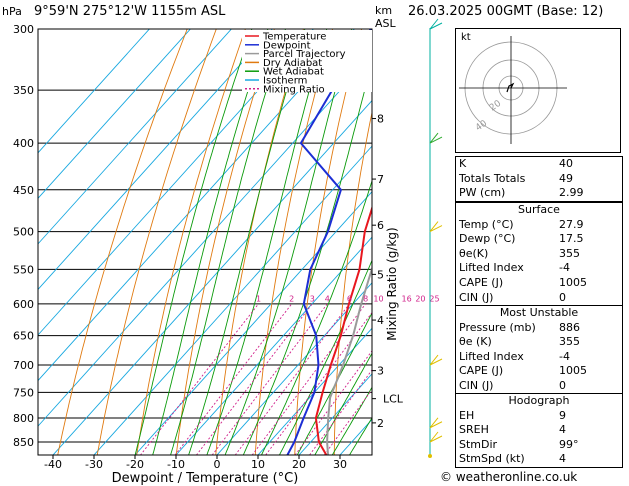 The width and height of the screenshot is (629, 486). What do you see at coordinates (365, 299) in the screenshot?
I see `mixing-ratio-label: 8` at bounding box center [365, 299].